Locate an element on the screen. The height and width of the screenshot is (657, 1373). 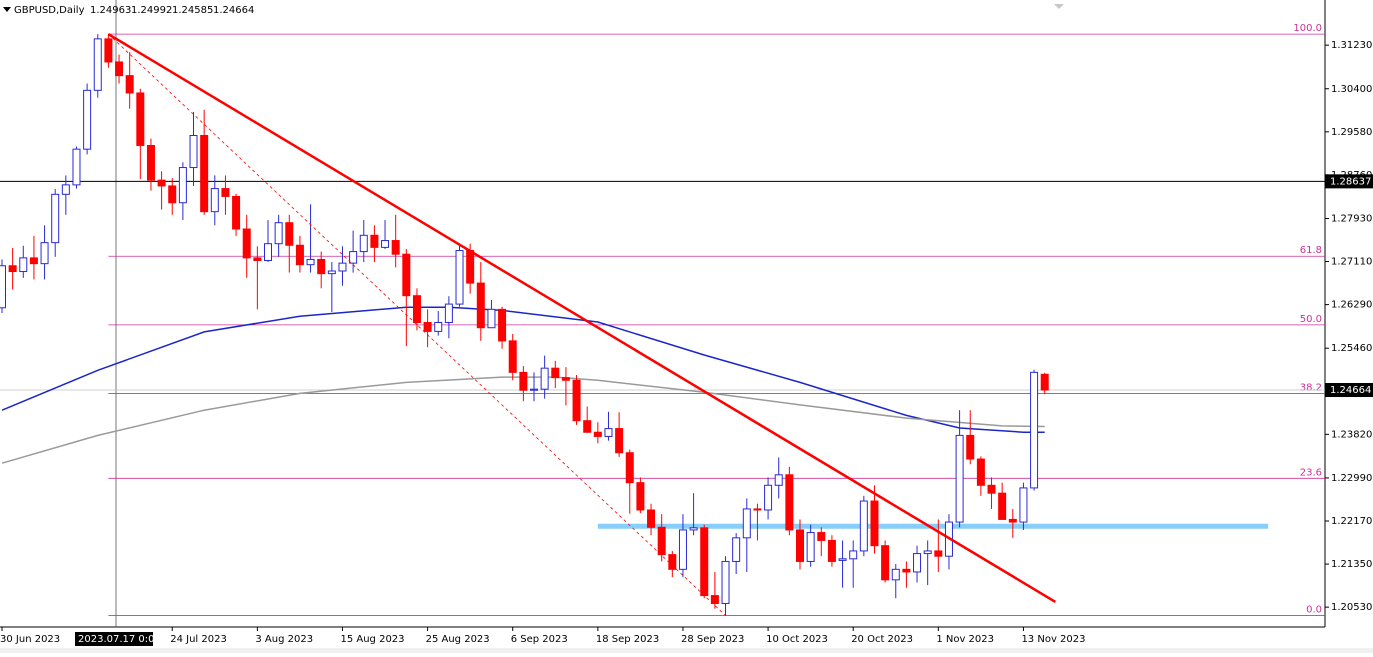
fib-label: 50.0 is located at coordinates (1311, 319).